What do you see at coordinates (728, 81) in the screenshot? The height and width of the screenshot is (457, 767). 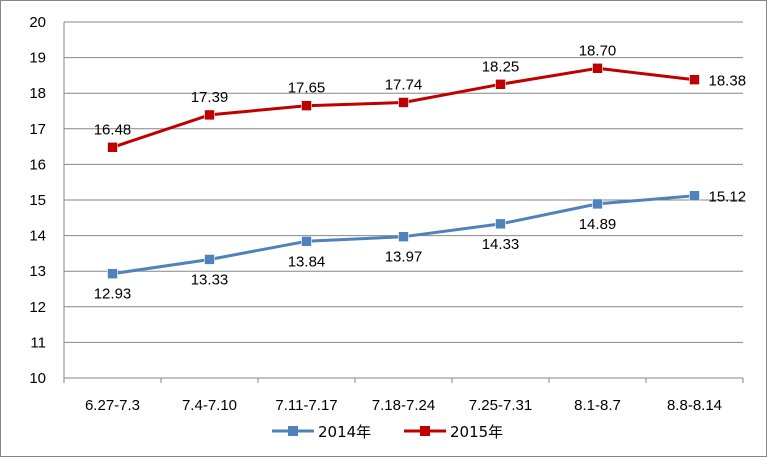 I see `data-label: 18.38` at bounding box center [728, 81].